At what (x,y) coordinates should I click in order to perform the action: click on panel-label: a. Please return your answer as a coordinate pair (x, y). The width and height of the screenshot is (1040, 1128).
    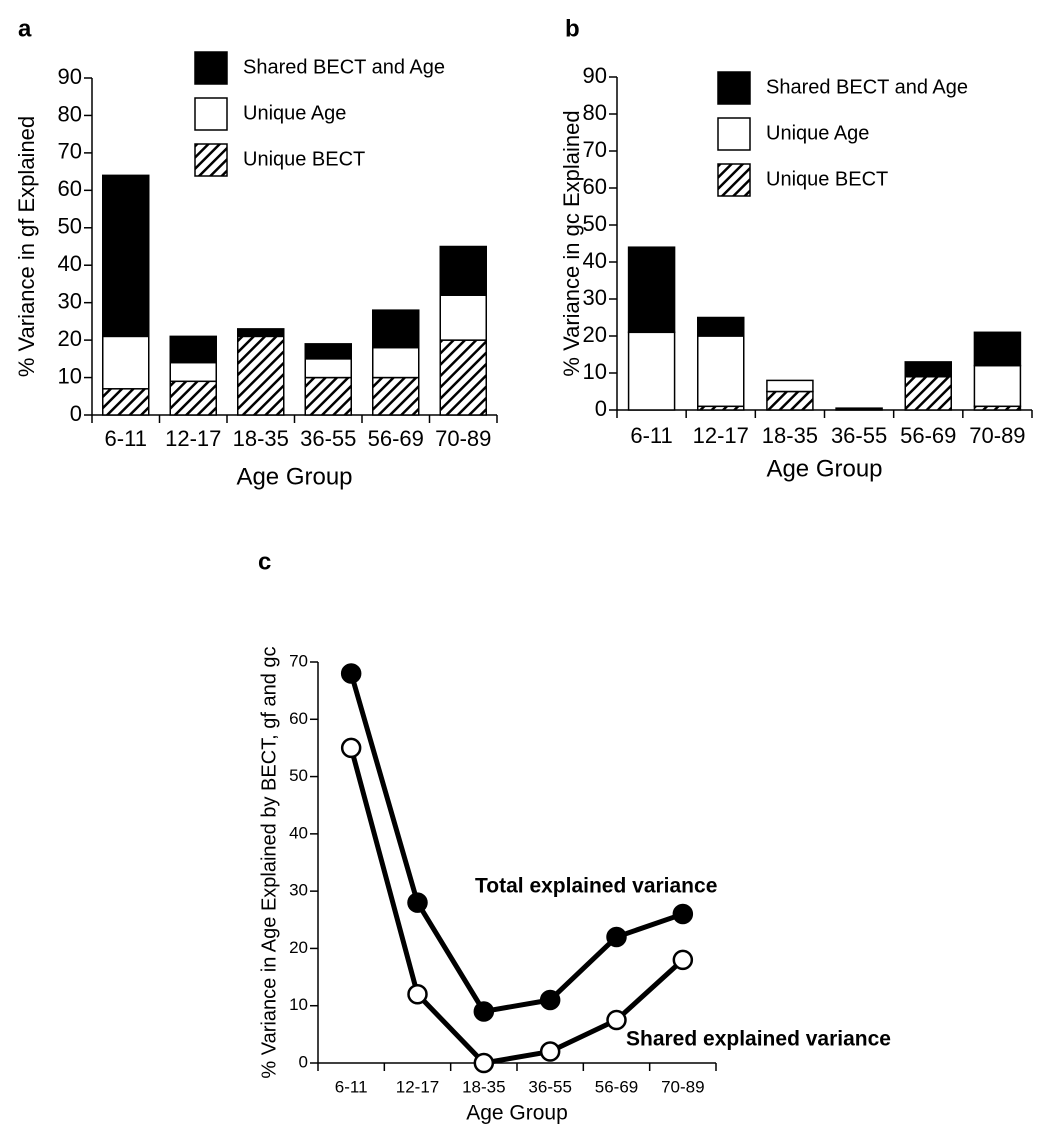
    Looking at the image, I should click on (25, 28).